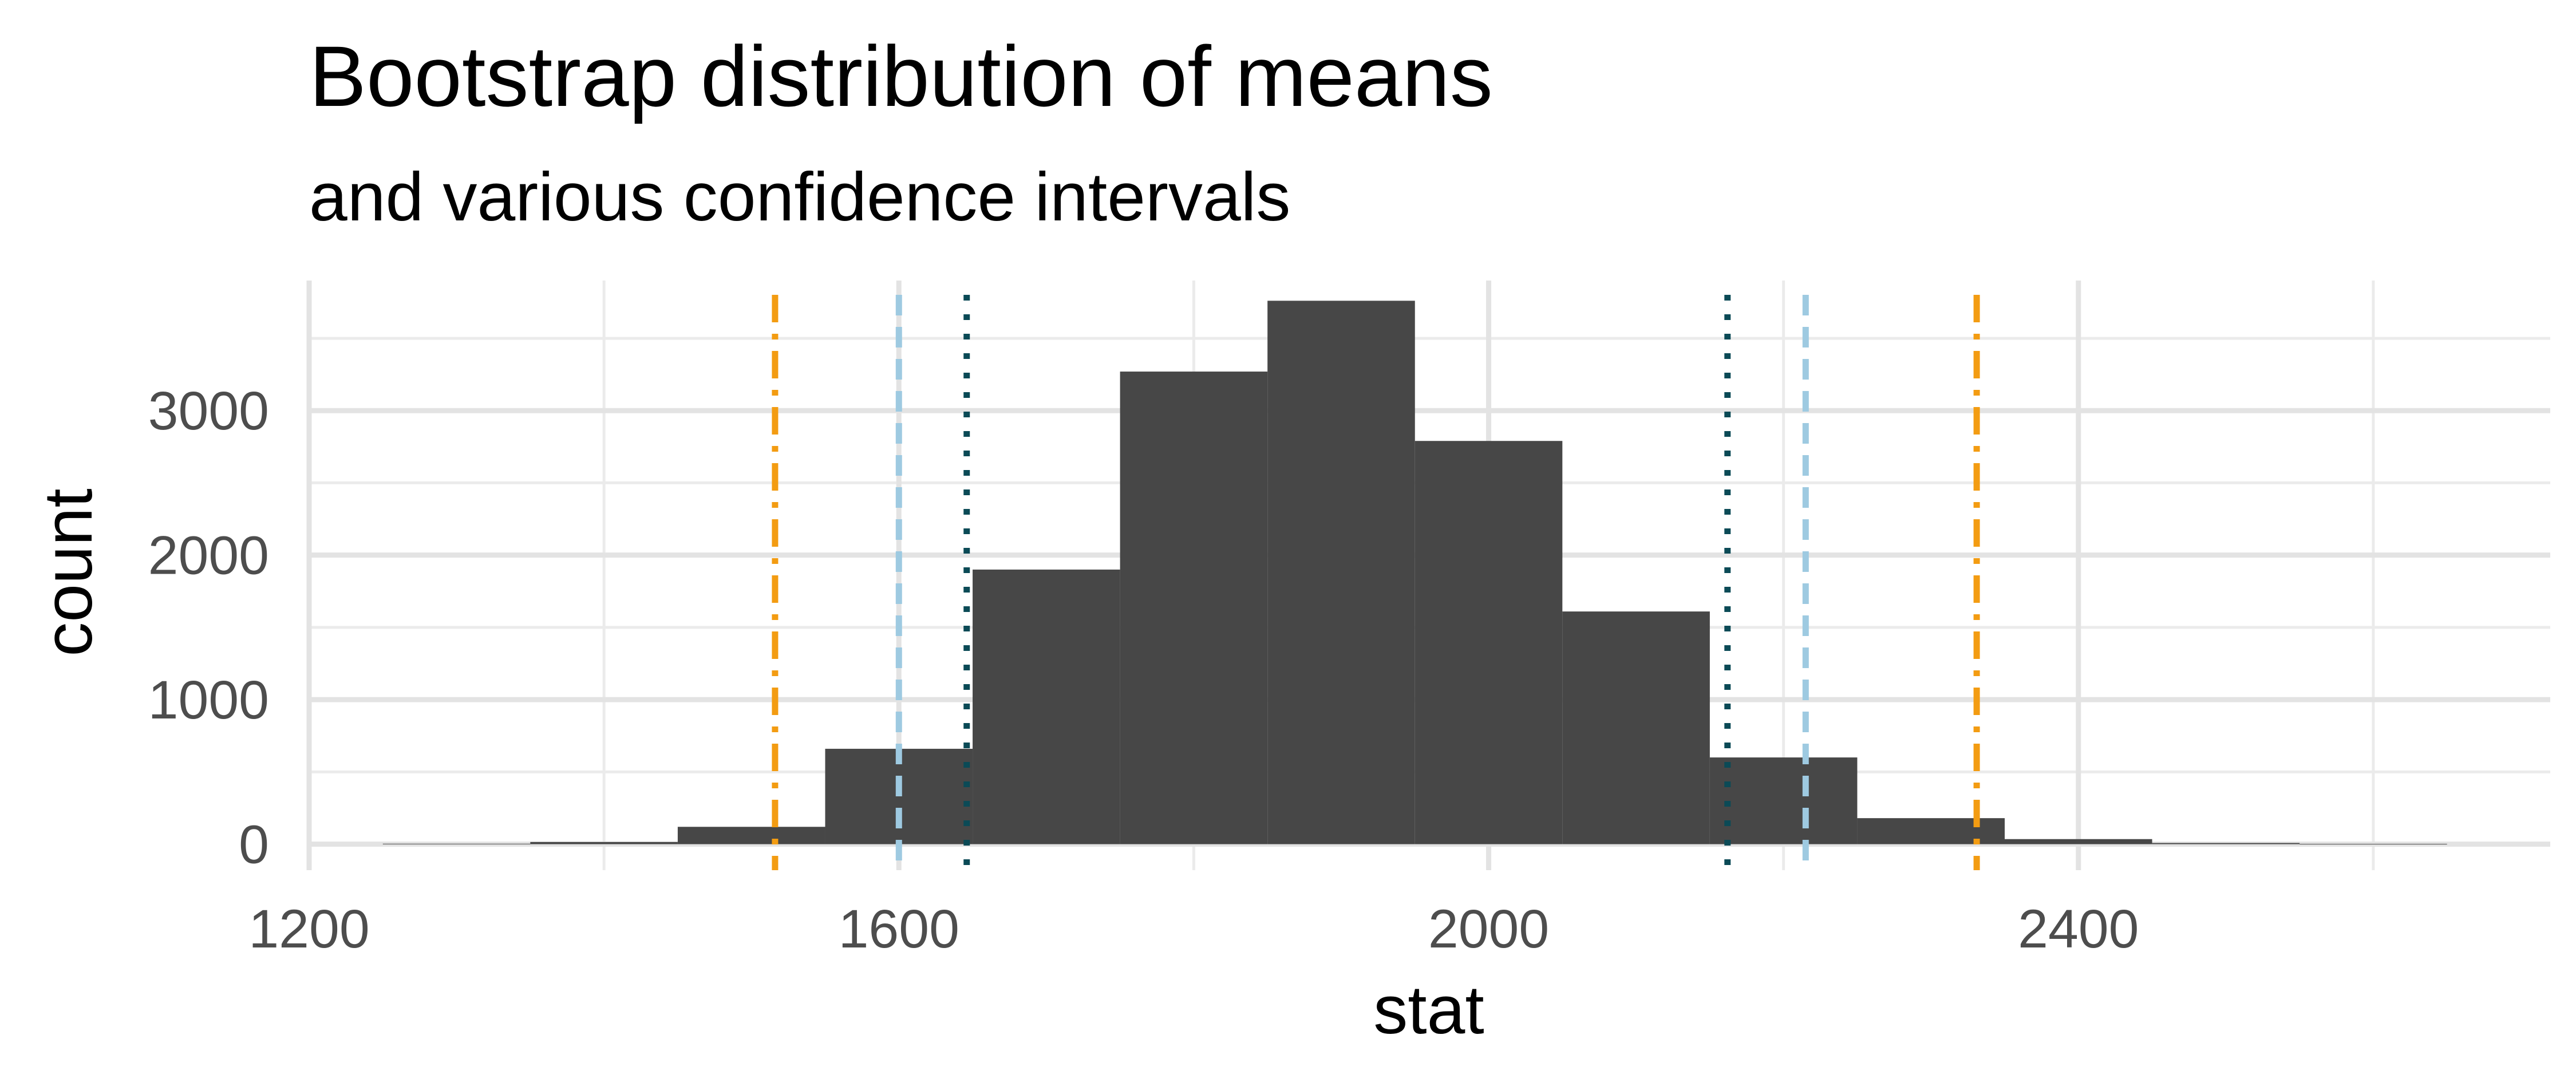  Describe the element at coordinates (68, 572) in the screenshot. I see `y-axis-title: count` at that location.